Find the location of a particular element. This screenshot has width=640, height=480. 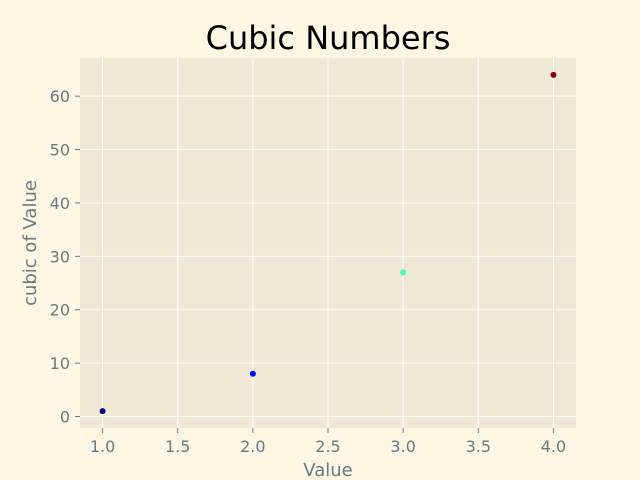

x-tick-label: 4.0 is located at coordinates (553, 446).